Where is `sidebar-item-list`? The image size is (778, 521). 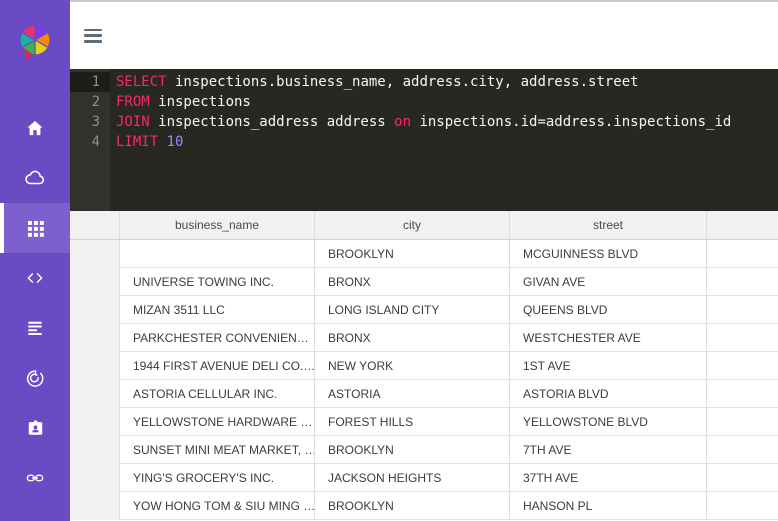 sidebar-item-list is located at coordinates (35, 328).